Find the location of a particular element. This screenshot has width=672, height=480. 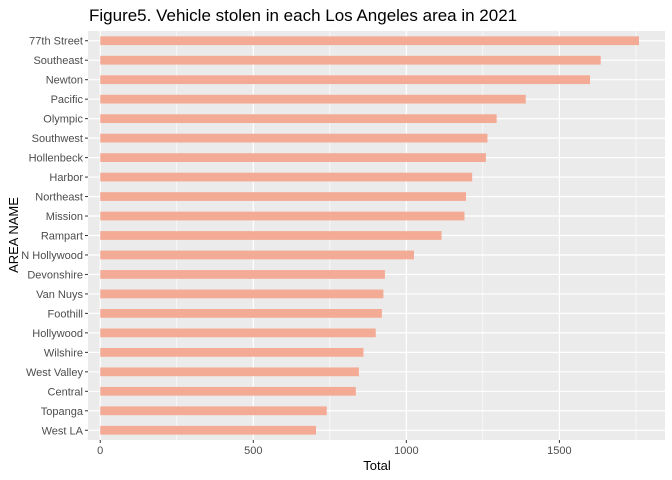

y-tick-label: Van Nuys is located at coordinates (59, 295).